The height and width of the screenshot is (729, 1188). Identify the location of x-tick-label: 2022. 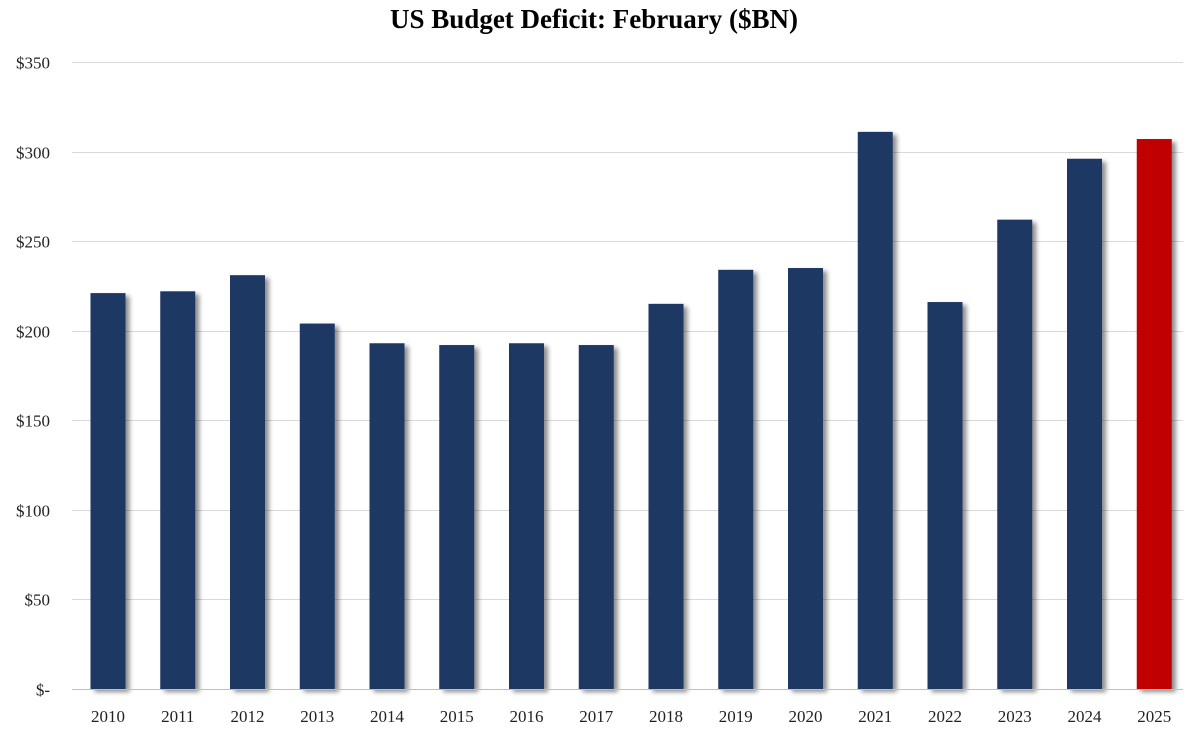
(945, 716).